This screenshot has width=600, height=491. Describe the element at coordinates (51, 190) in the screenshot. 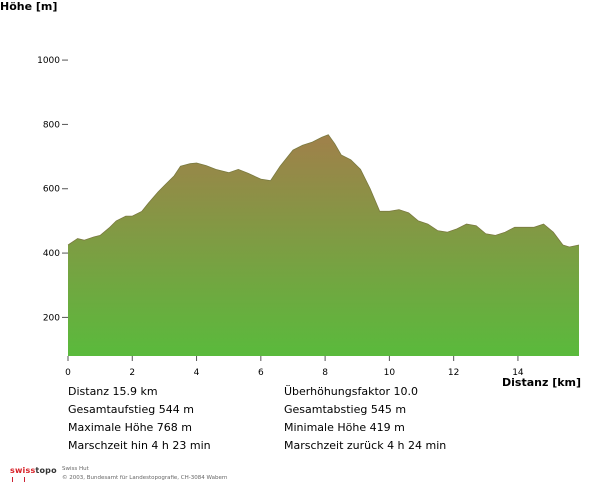

I see `y-tick-label: 600` at that location.